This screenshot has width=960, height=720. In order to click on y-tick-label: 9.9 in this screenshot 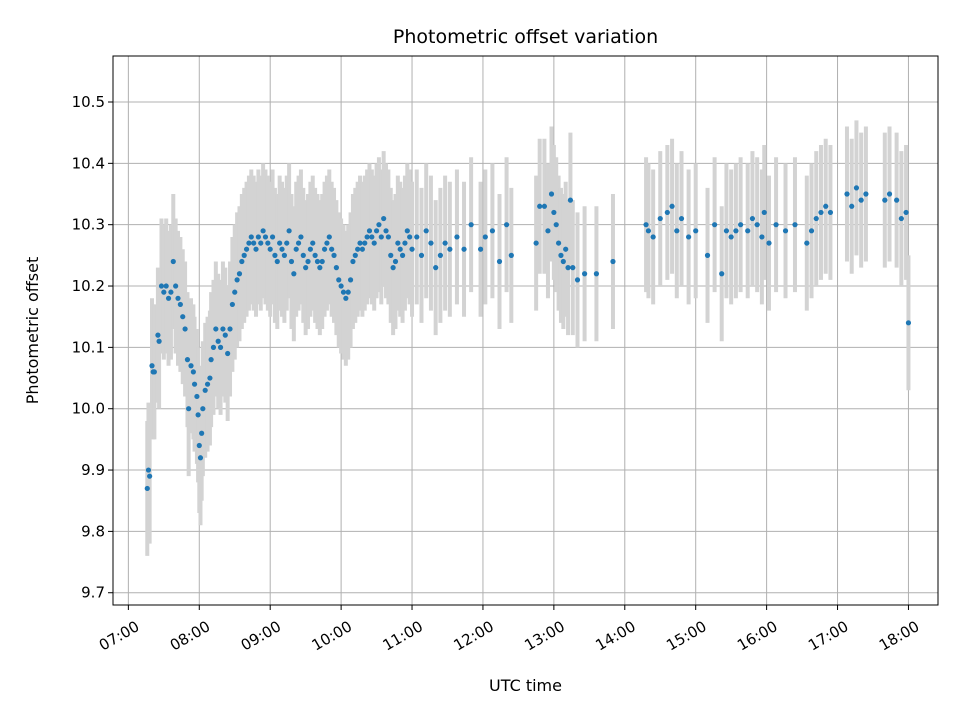, I will do `click(93, 470)`.